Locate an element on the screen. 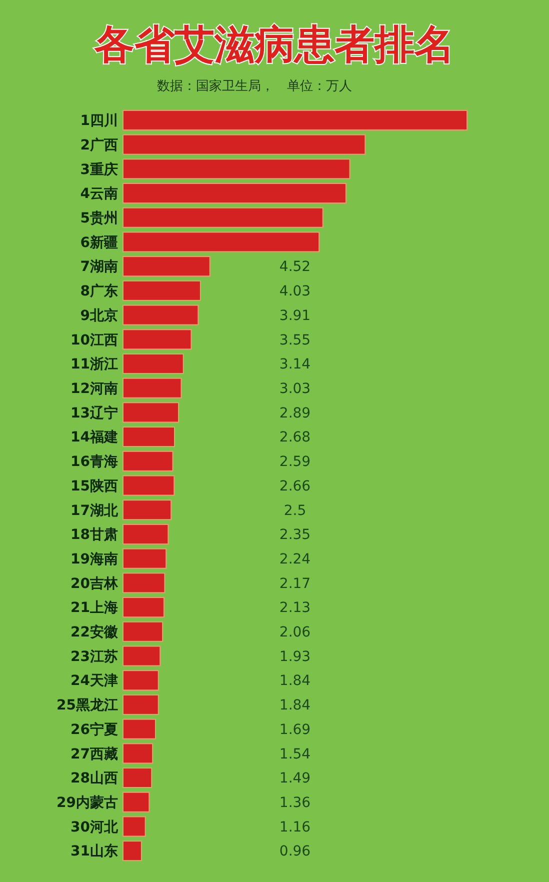 The height and width of the screenshot is (882, 549). data-label: 2.66 is located at coordinates (295, 486).